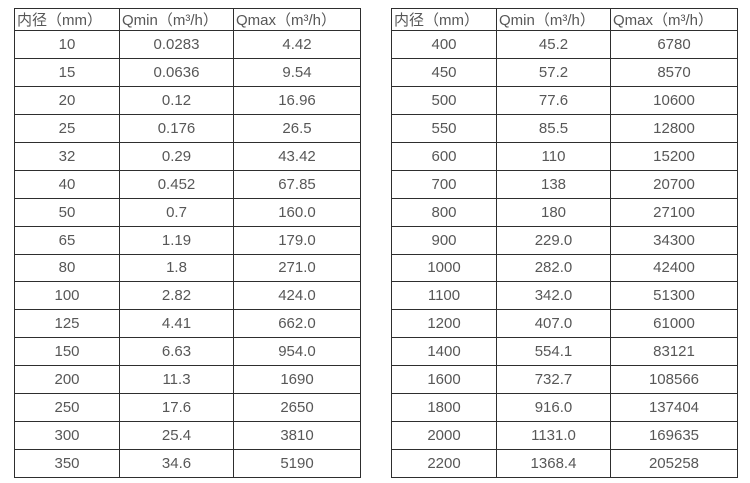  I want to click on table-cell: 1100, so click(444, 296).